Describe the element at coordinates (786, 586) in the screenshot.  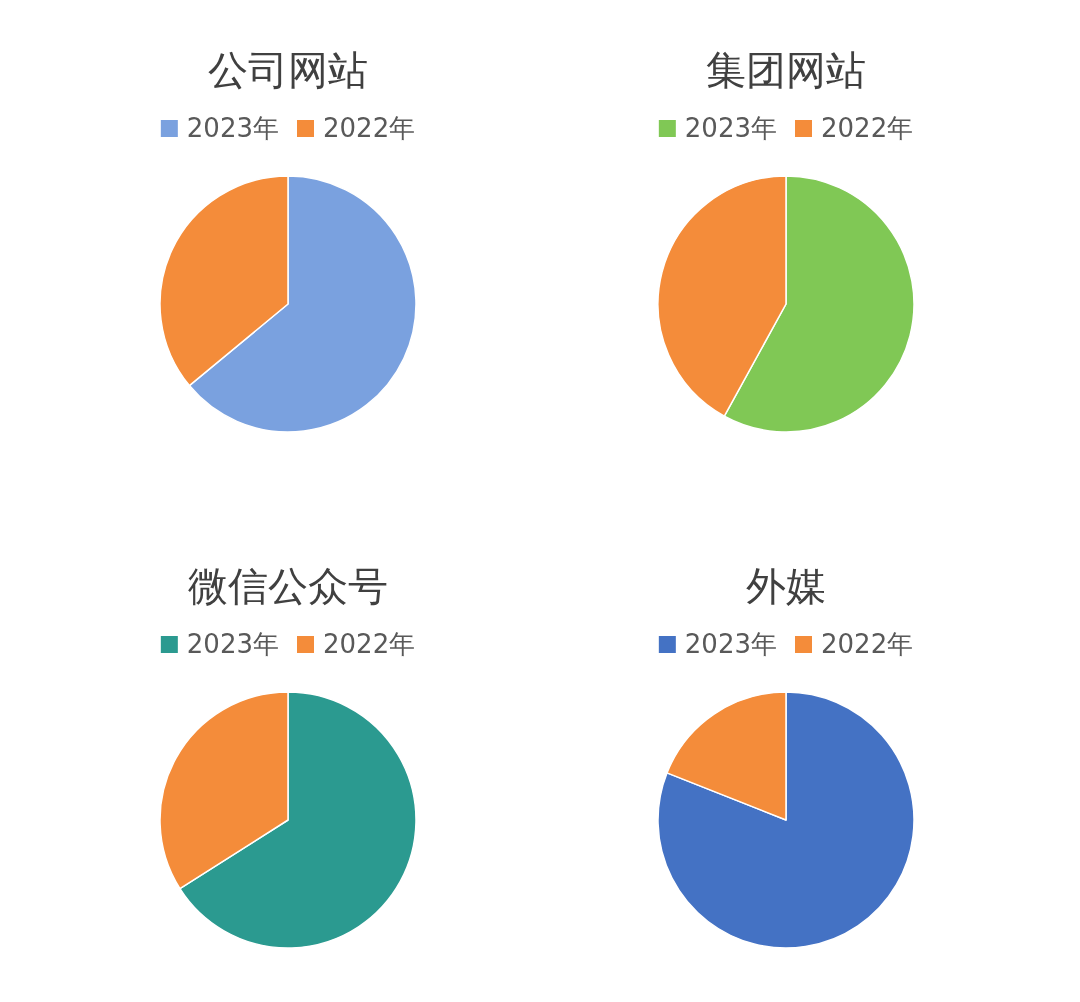
I see `chart-title: 外媒` at that location.